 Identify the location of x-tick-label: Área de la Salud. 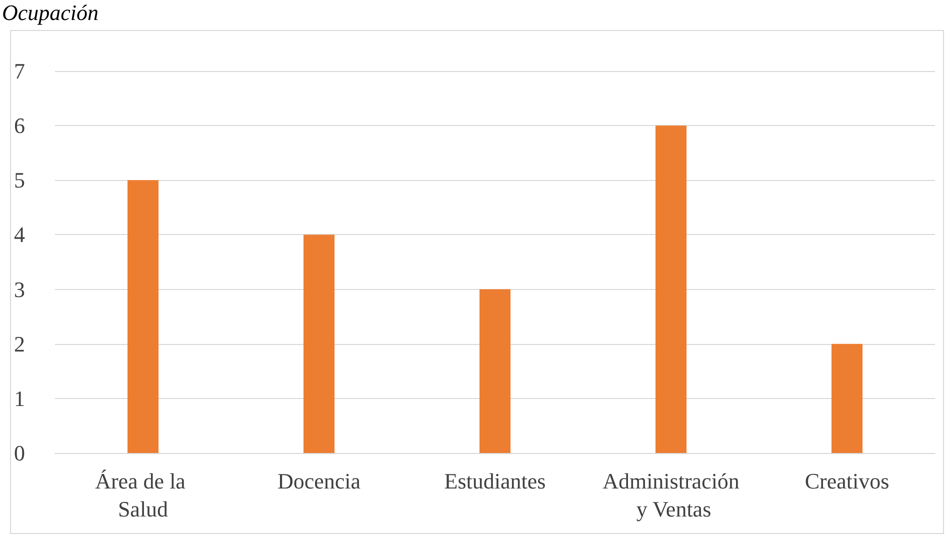
(143, 495).